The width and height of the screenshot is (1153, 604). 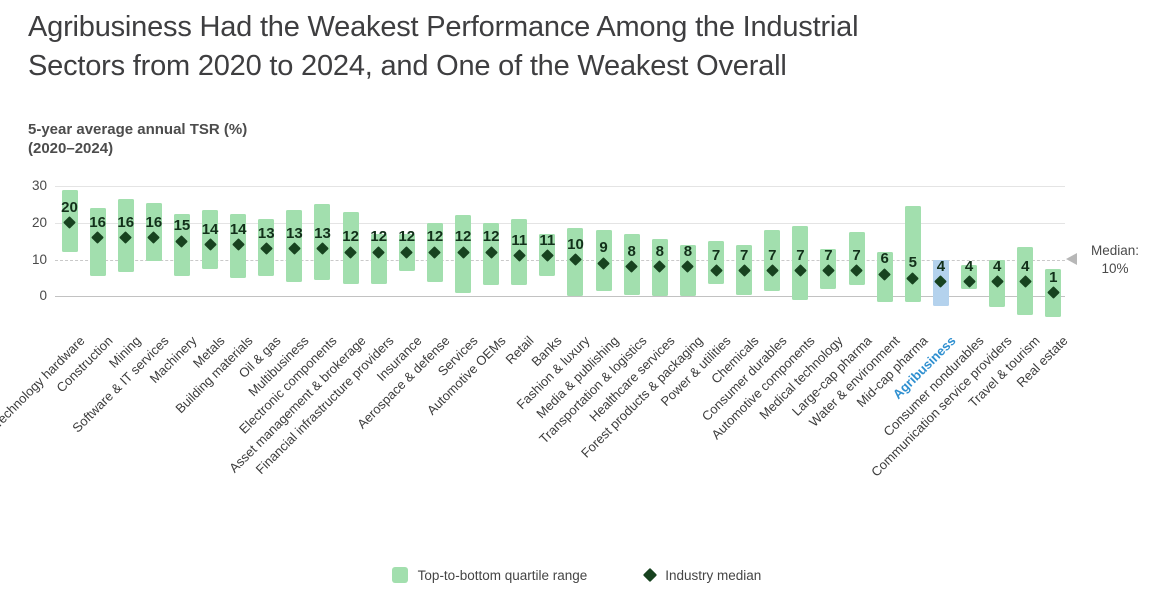 I want to click on median-value-label-27: 7, so click(x=800, y=255).